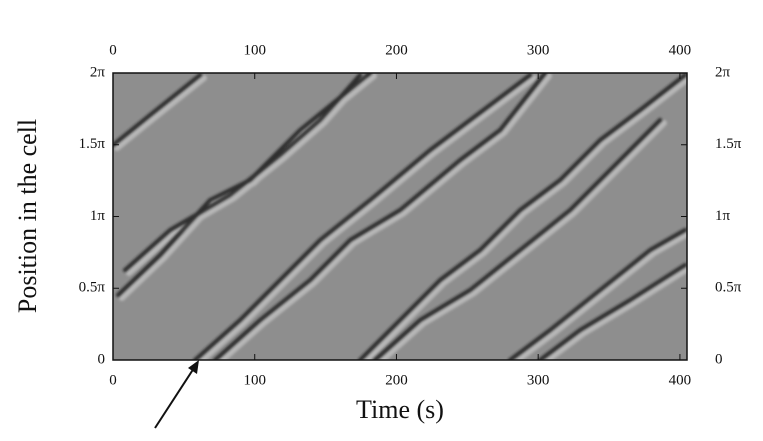 The width and height of the screenshot is (763, 441). Describe the element at coordinates (719, 359) in the screenshot. I see `y-tick-label-right: 0` at that location.